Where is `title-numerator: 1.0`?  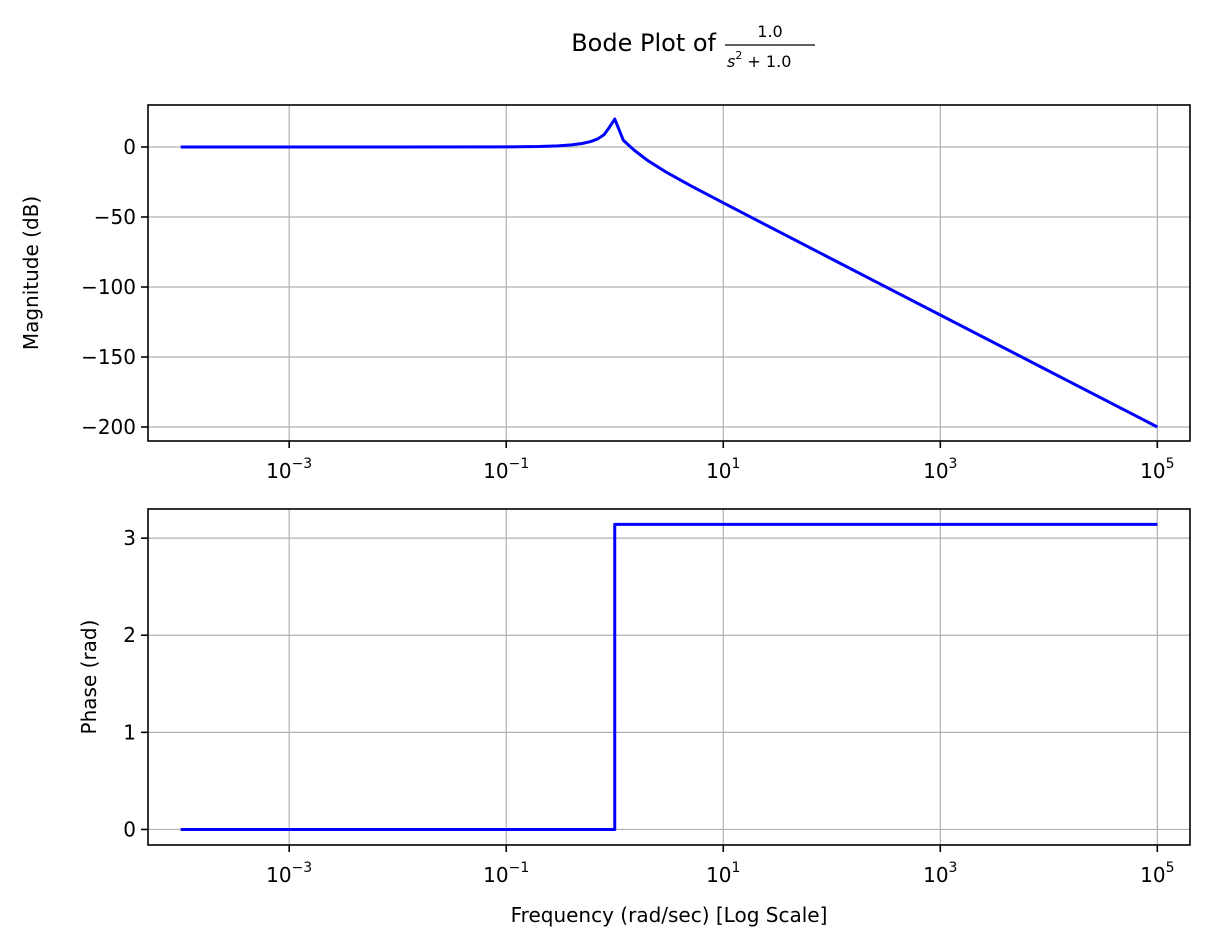 title-numerator: 1.0 is located at coordinates (769, 31).